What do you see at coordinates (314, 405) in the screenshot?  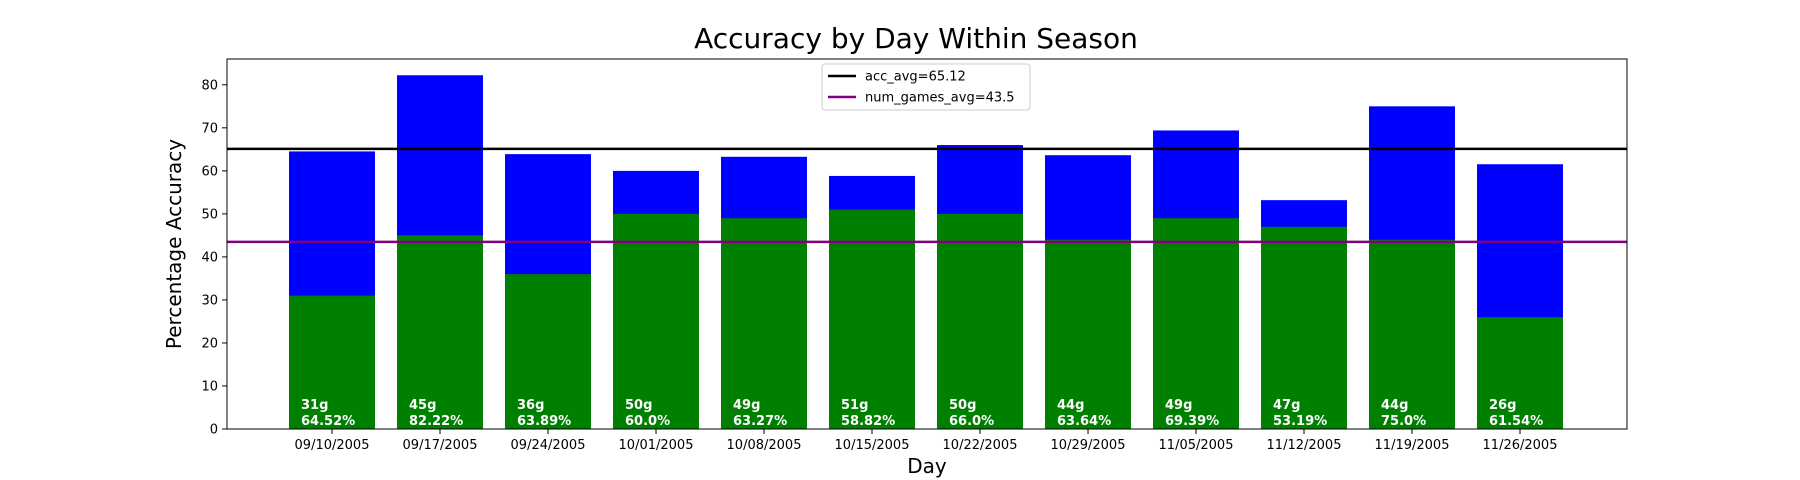 I see `bar-label-games: 31g` at bounding box center [314, 405].